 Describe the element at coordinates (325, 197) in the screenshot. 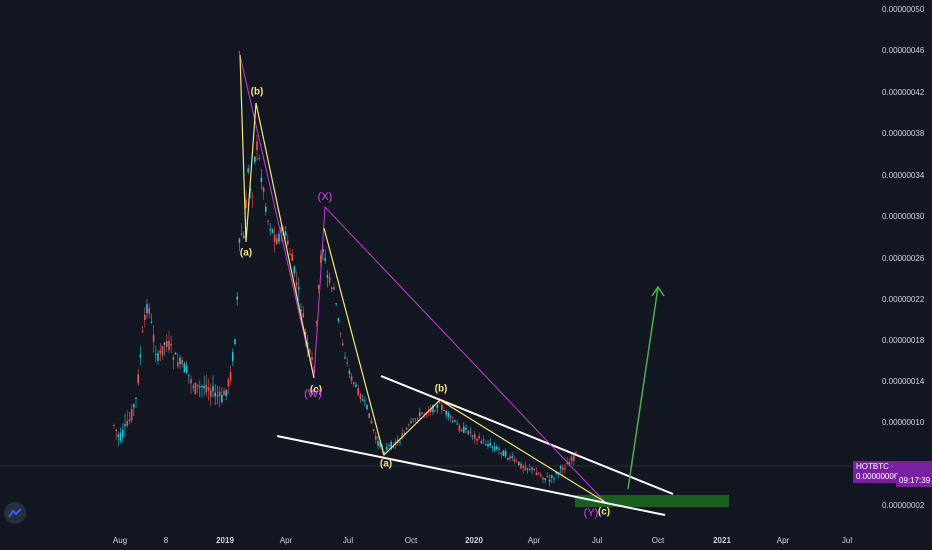

I see `wave-label: (X)` at that location.